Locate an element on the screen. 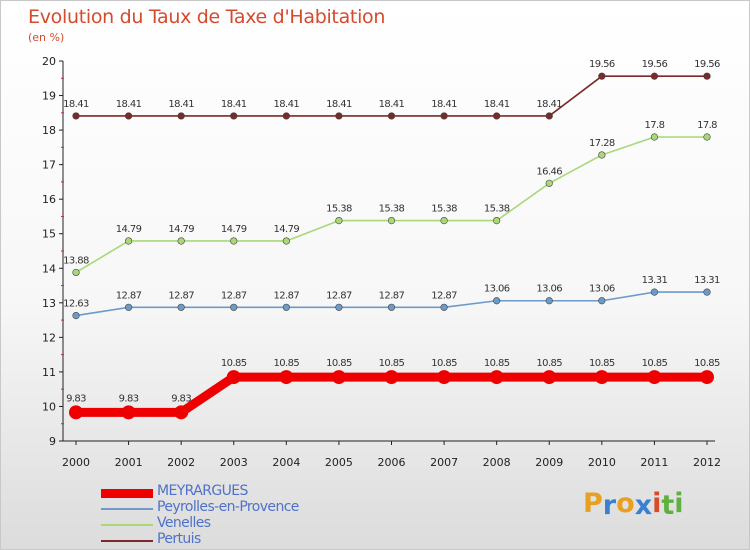  legend-label: Peyrolles-en-Provence is located at coordinates (228, 507).